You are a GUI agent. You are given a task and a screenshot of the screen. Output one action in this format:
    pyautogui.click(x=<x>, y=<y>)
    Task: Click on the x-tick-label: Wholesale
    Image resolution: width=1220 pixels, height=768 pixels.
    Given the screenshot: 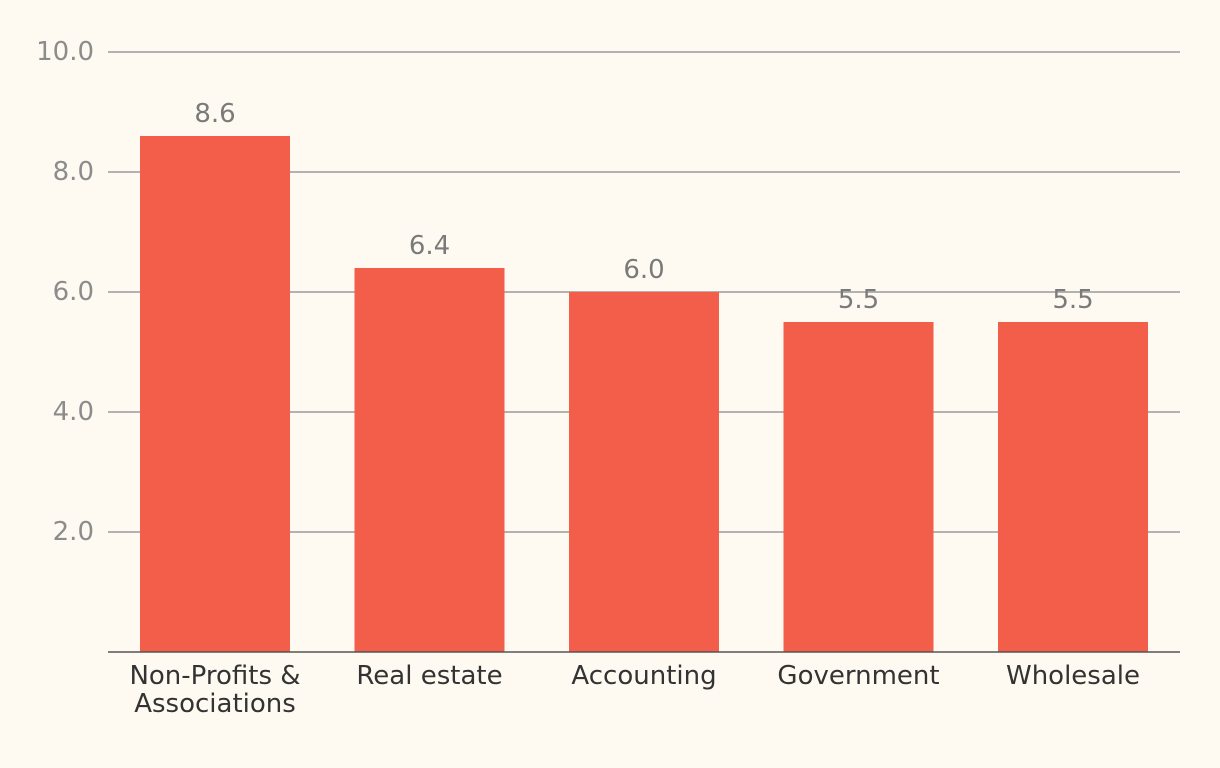 What is the action you would take?
    pyautogui.click(x=1073, y=676)
    